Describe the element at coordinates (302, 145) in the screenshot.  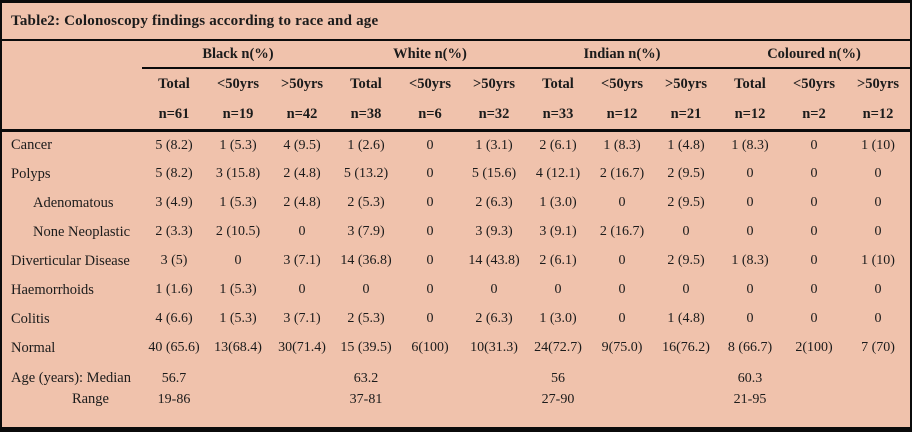
I see `cell-value: 4 (9.5)` at that location.